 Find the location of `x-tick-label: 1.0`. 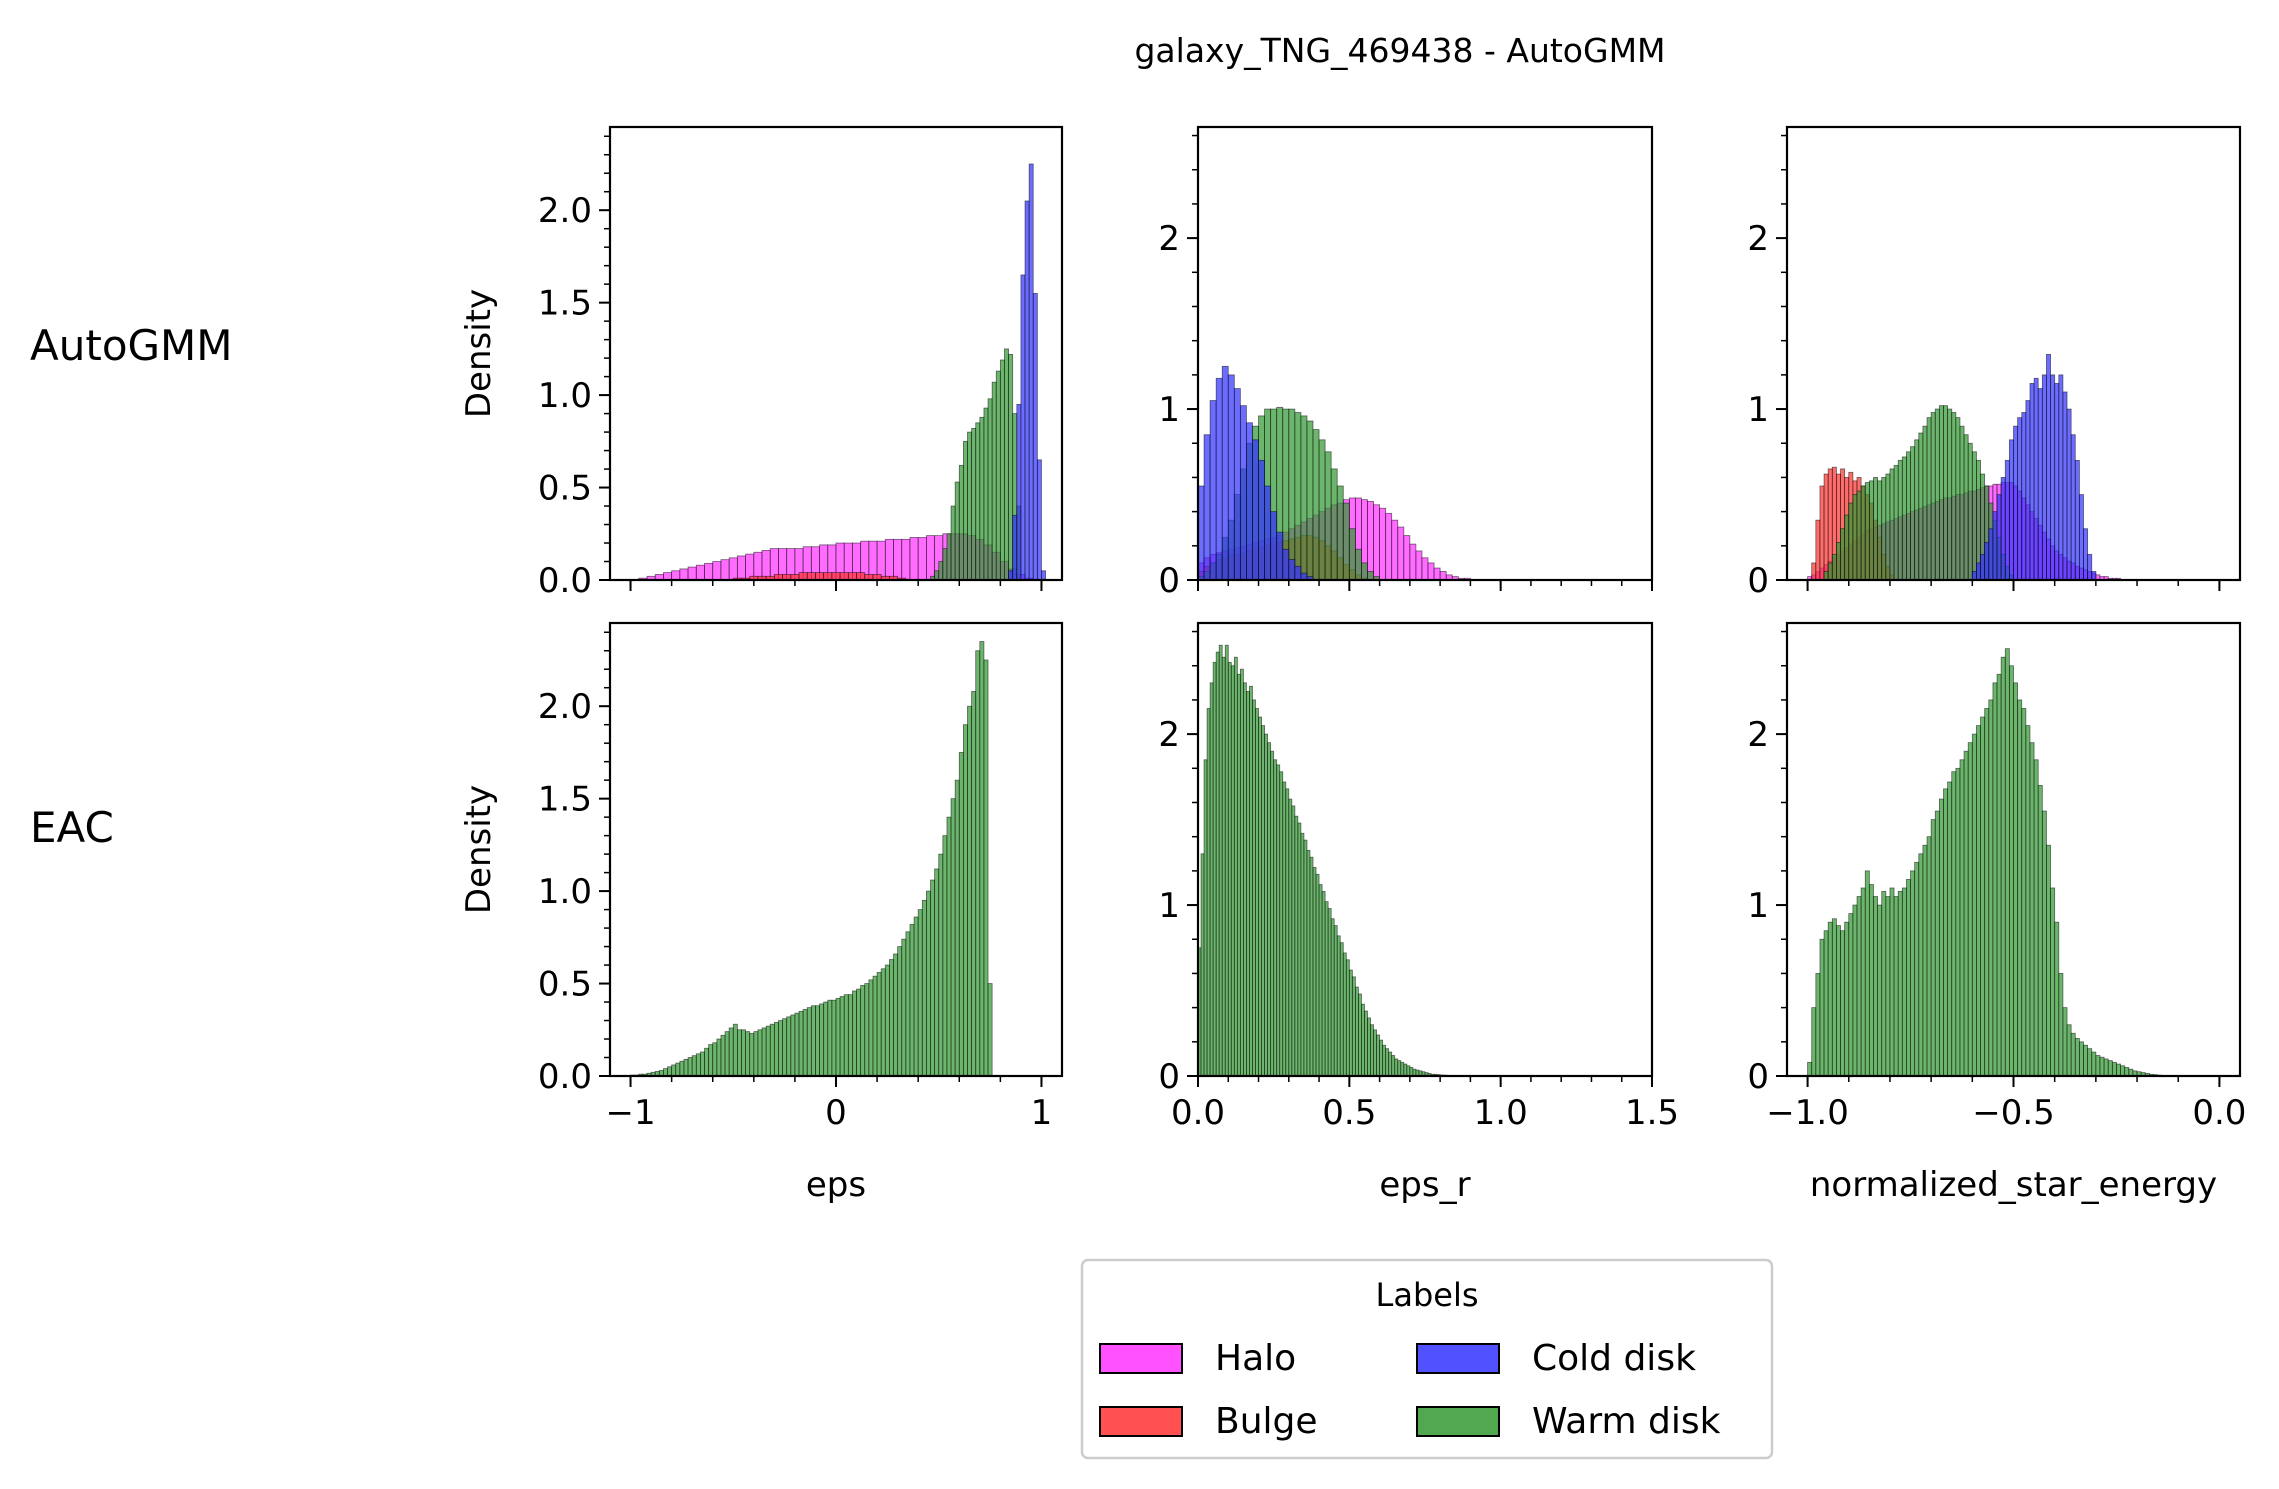

x-tick-label: 1.0 is located at coordinates (1501, 1113).